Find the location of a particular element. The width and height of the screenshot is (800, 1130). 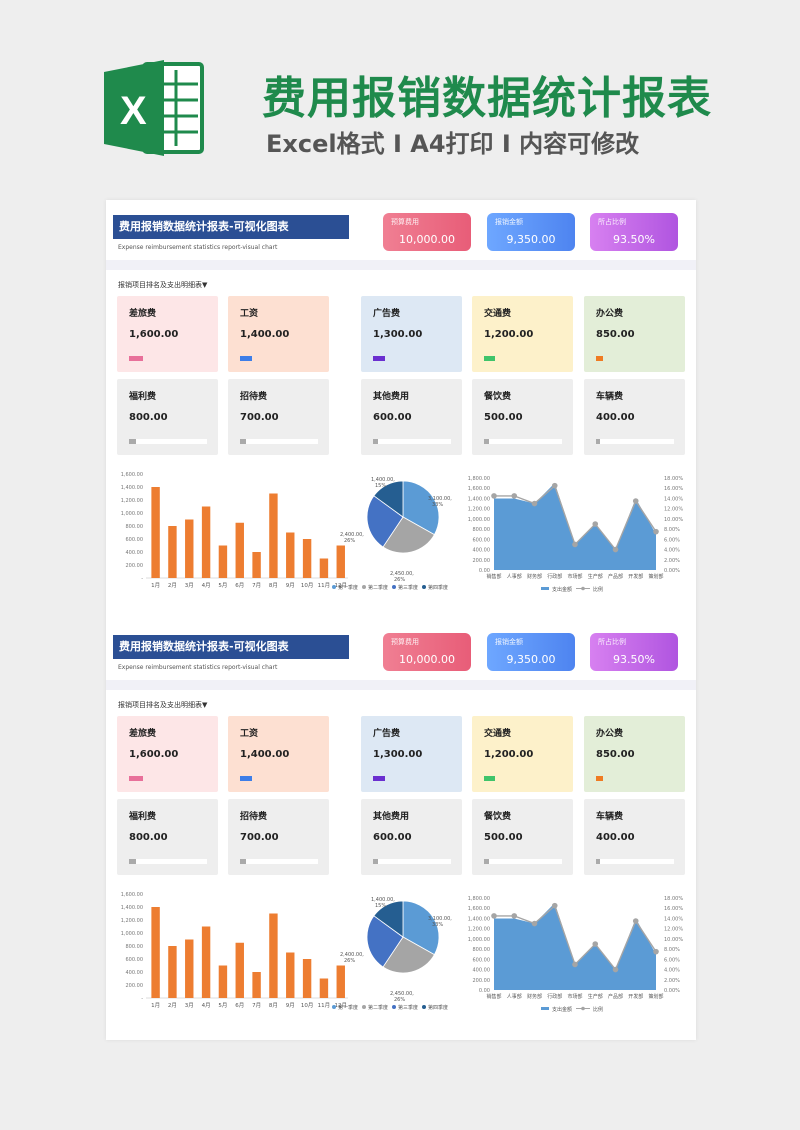

card-name: 广告费 is located at coordinates (387, 734).